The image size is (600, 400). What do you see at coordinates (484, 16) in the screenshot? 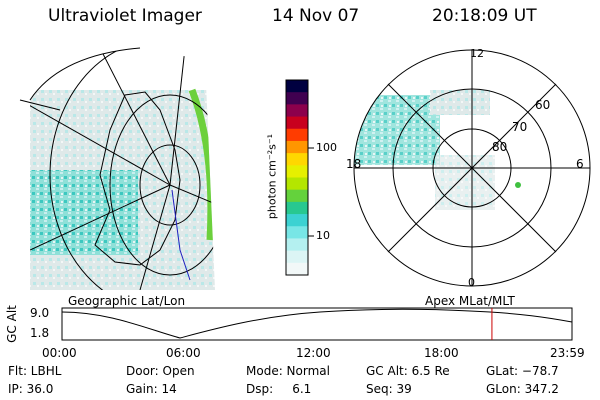
I see `header-time: 20:18:09 UT` at bounding box center [484, 16].